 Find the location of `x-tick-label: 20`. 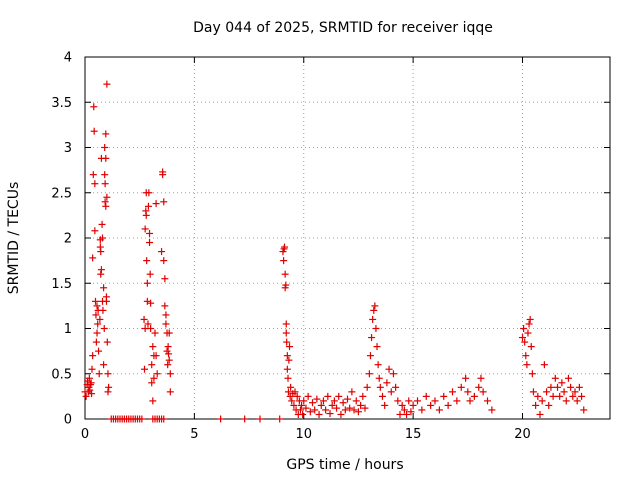

x-tick-label: 20 is located at coordinates (522, 434).